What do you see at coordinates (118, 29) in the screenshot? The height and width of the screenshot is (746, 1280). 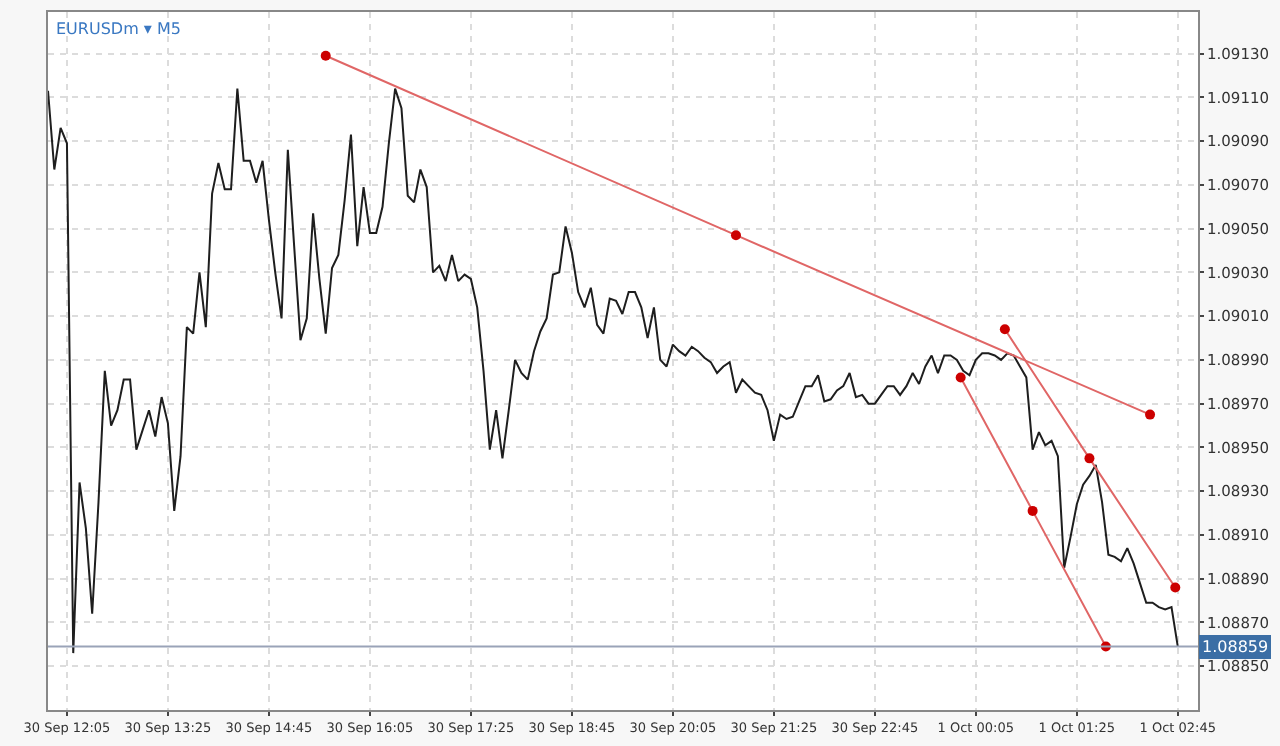 I see `text: EURUSDm ▾ M5` at bounding box center [118, 29].